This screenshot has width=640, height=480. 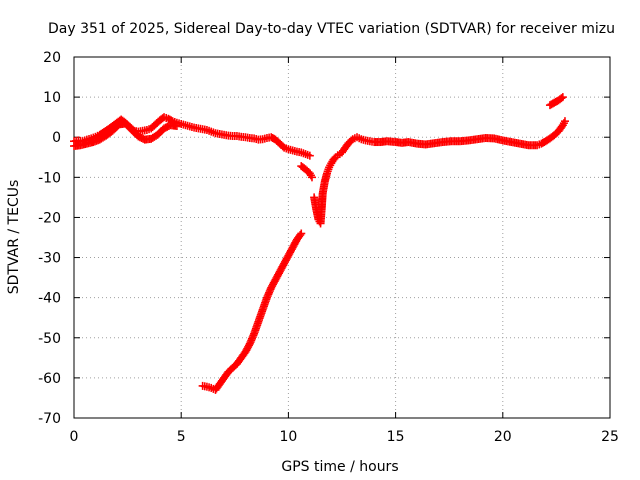 What do you see at coordinates (610, 437) in the screenshot?
I see `x-tick-label: 25` at bounding box center [610, 437].